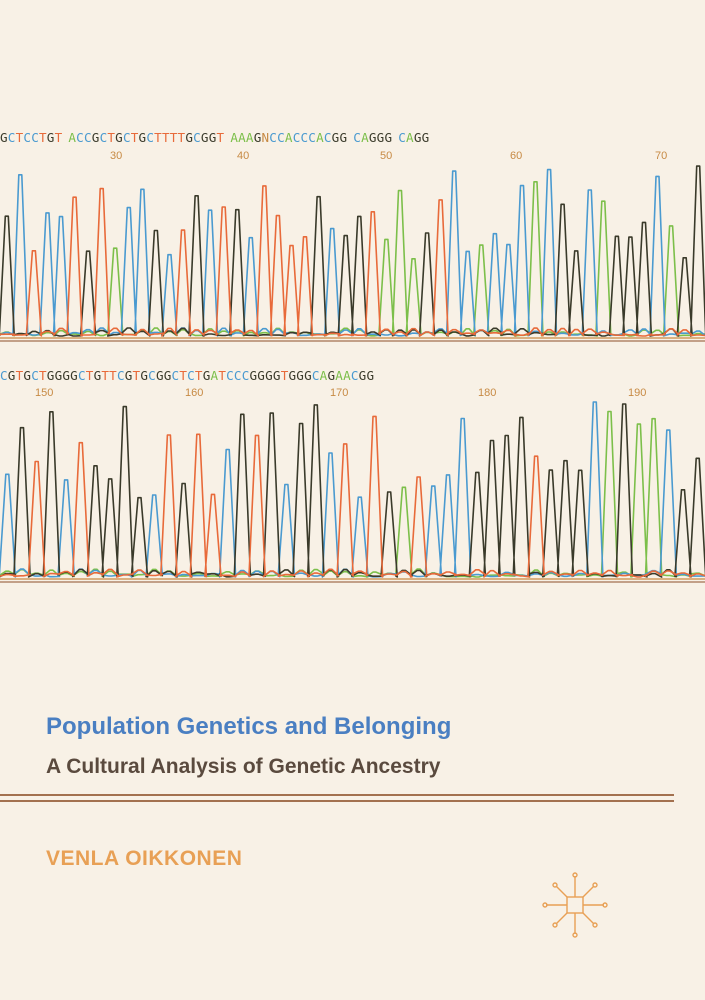 Image resolution: width=705 pixels, height=1000 pixels. What do you see at coordinates (337, 795) in the screenshot?
I see `divider-rule-top` at bounding box center [337, 795].